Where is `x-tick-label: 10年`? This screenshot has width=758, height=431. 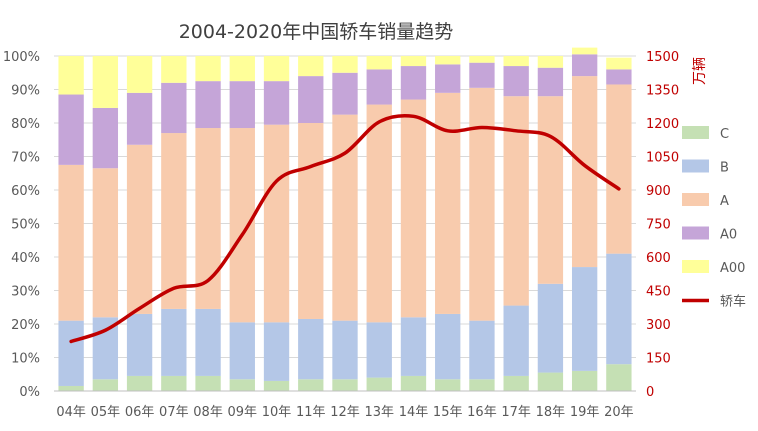 x-tick-label: 10年 is located at coordinates (277, 412).